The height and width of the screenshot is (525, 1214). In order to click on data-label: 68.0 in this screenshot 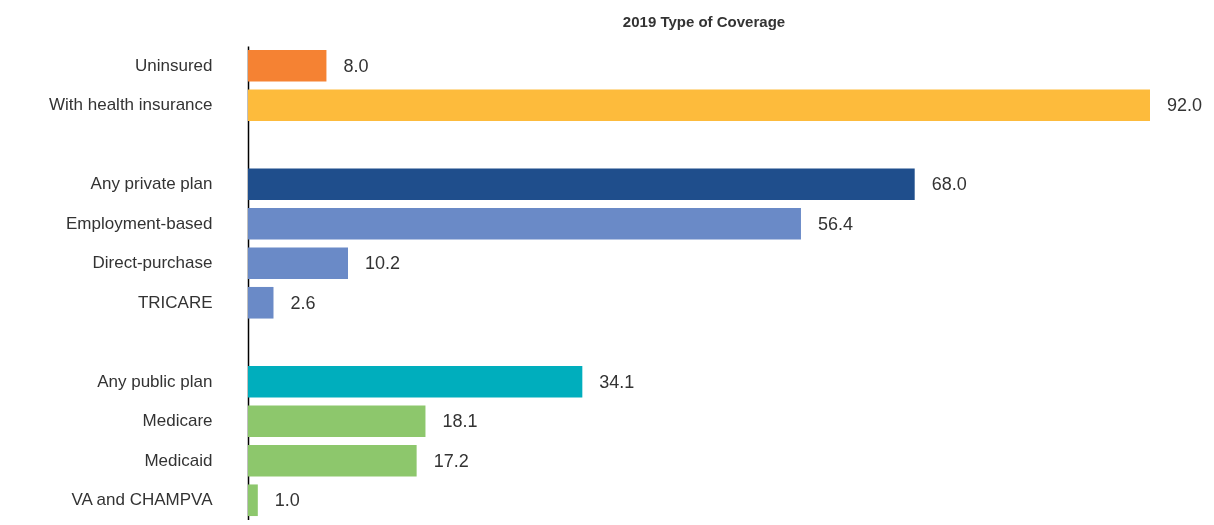, I will do `click(949, 184)`.